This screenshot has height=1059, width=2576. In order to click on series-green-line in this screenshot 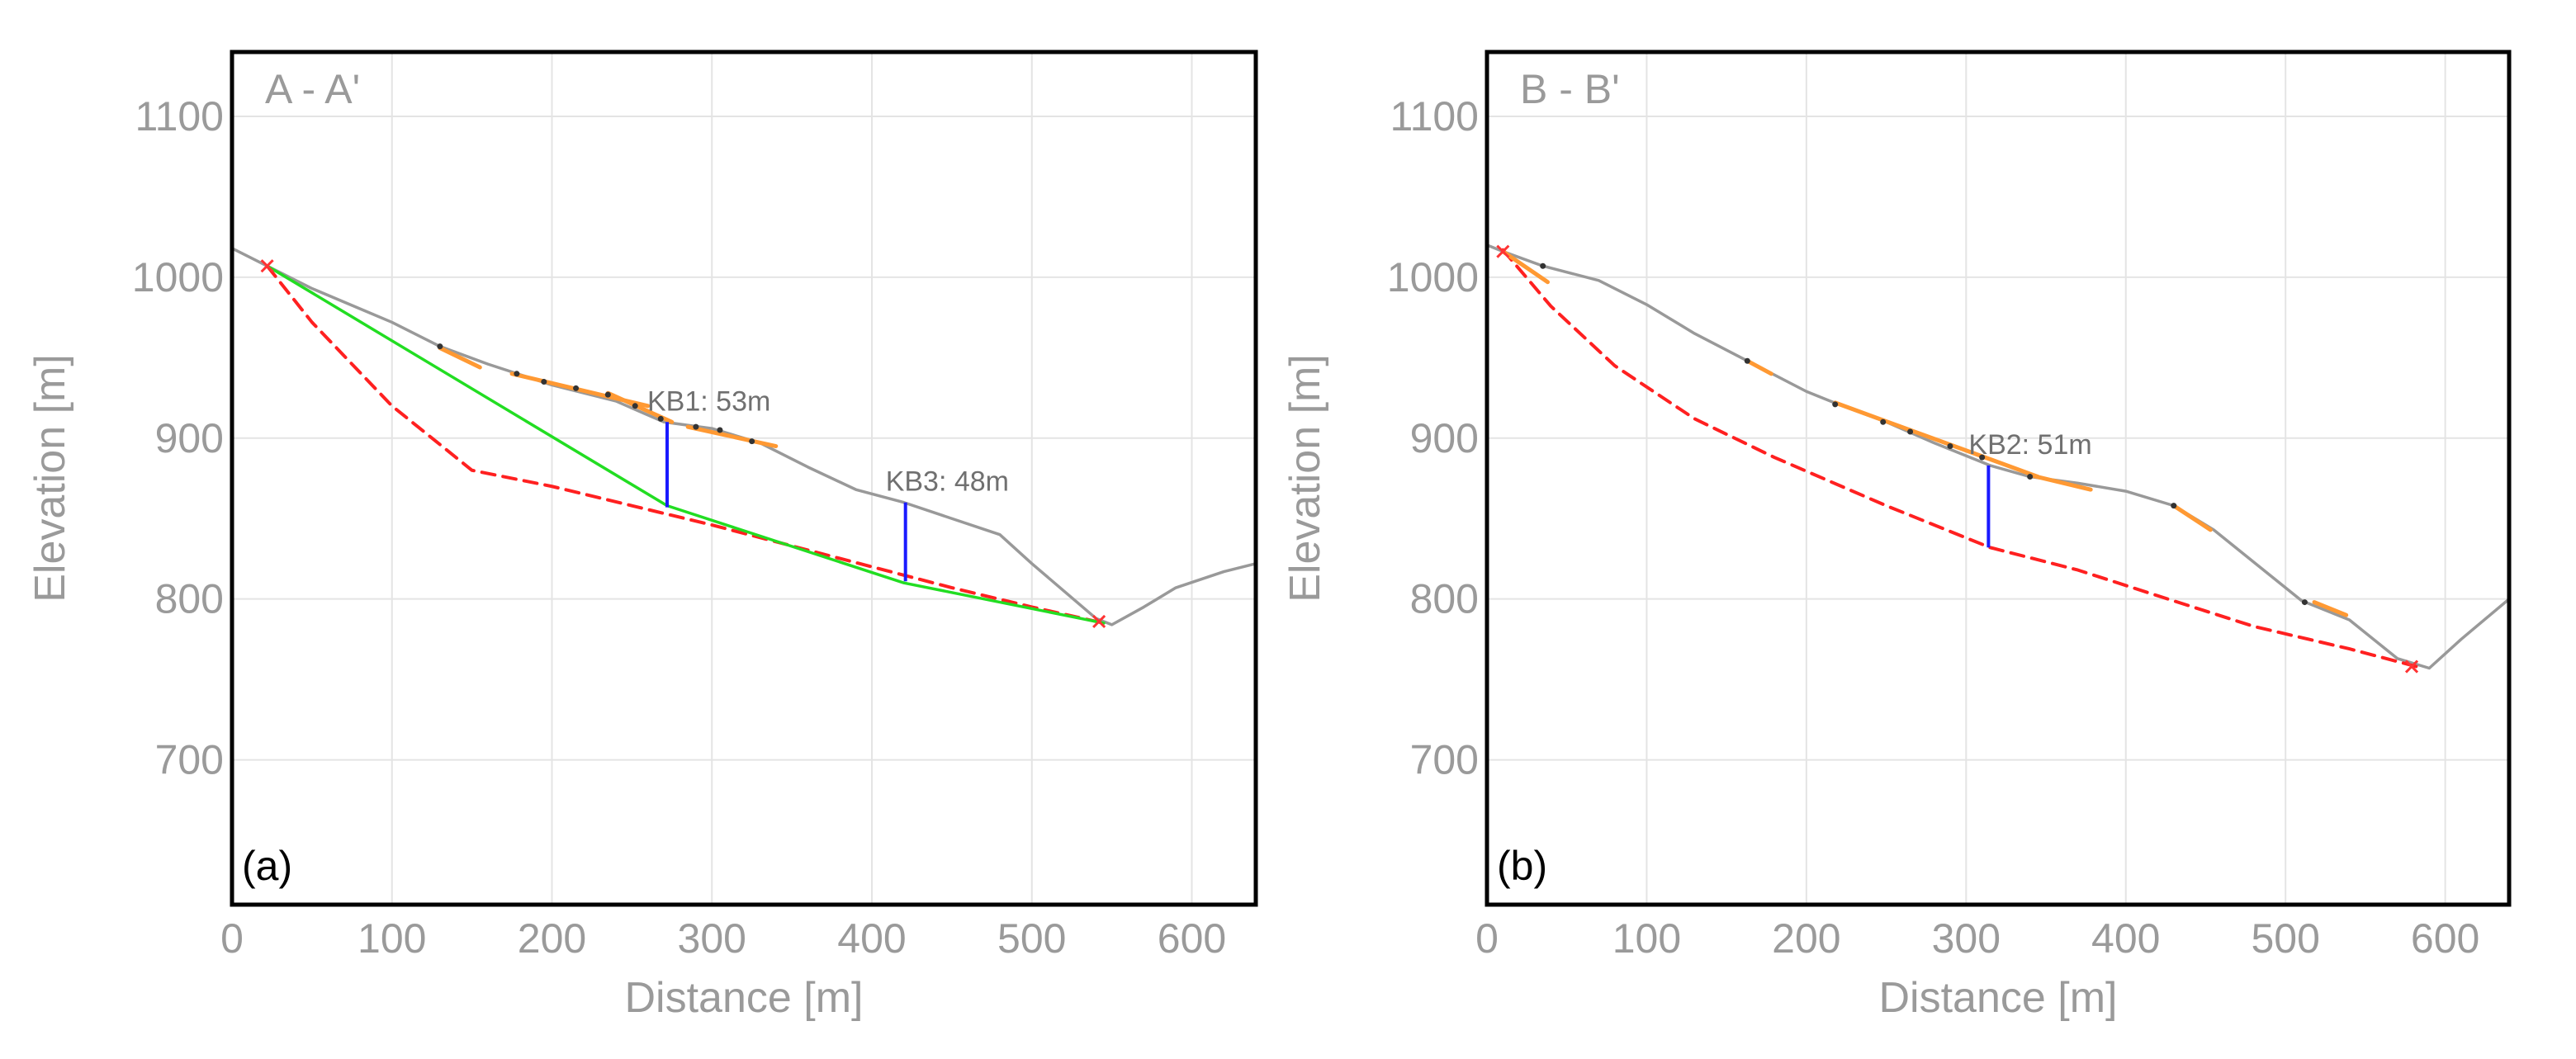, I will do `click(685, 444)`.